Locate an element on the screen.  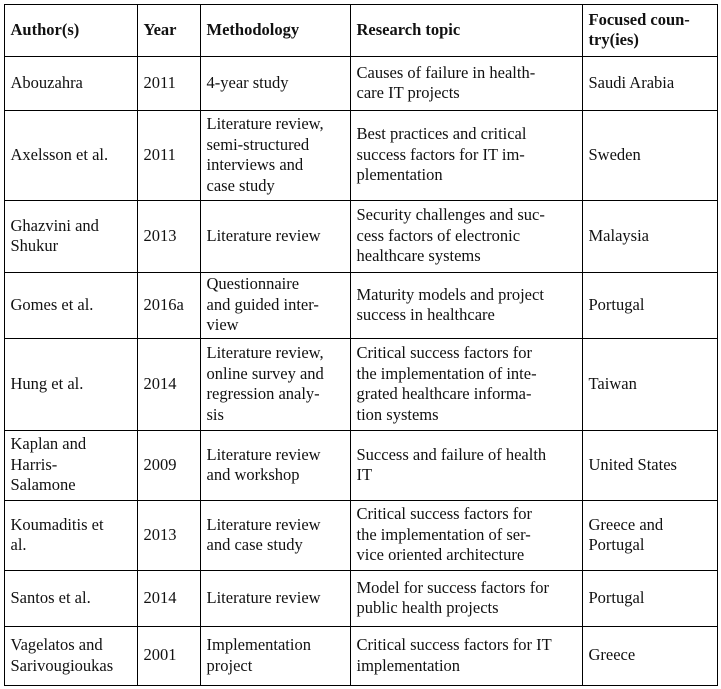
table-cell: 4-year study is located at coordinates (275, 83).